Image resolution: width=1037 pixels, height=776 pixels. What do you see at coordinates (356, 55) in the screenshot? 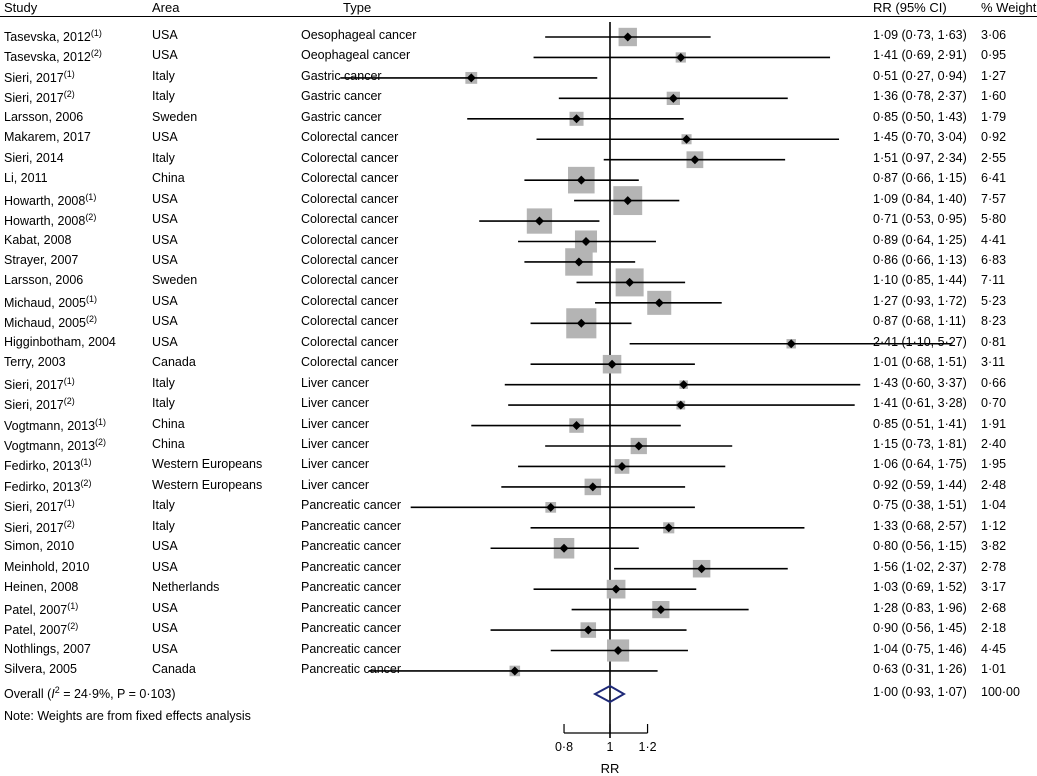
I see `study-type: Oeophageal cancer` at bounding box center [356, 55].